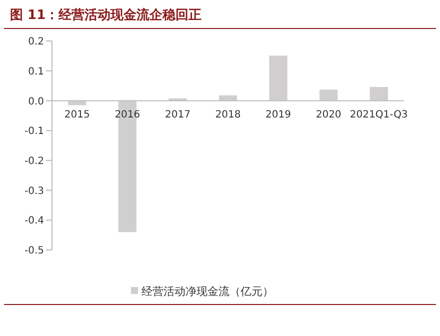  I want to click on y-tick-label: -0.5, so click(34, 251).